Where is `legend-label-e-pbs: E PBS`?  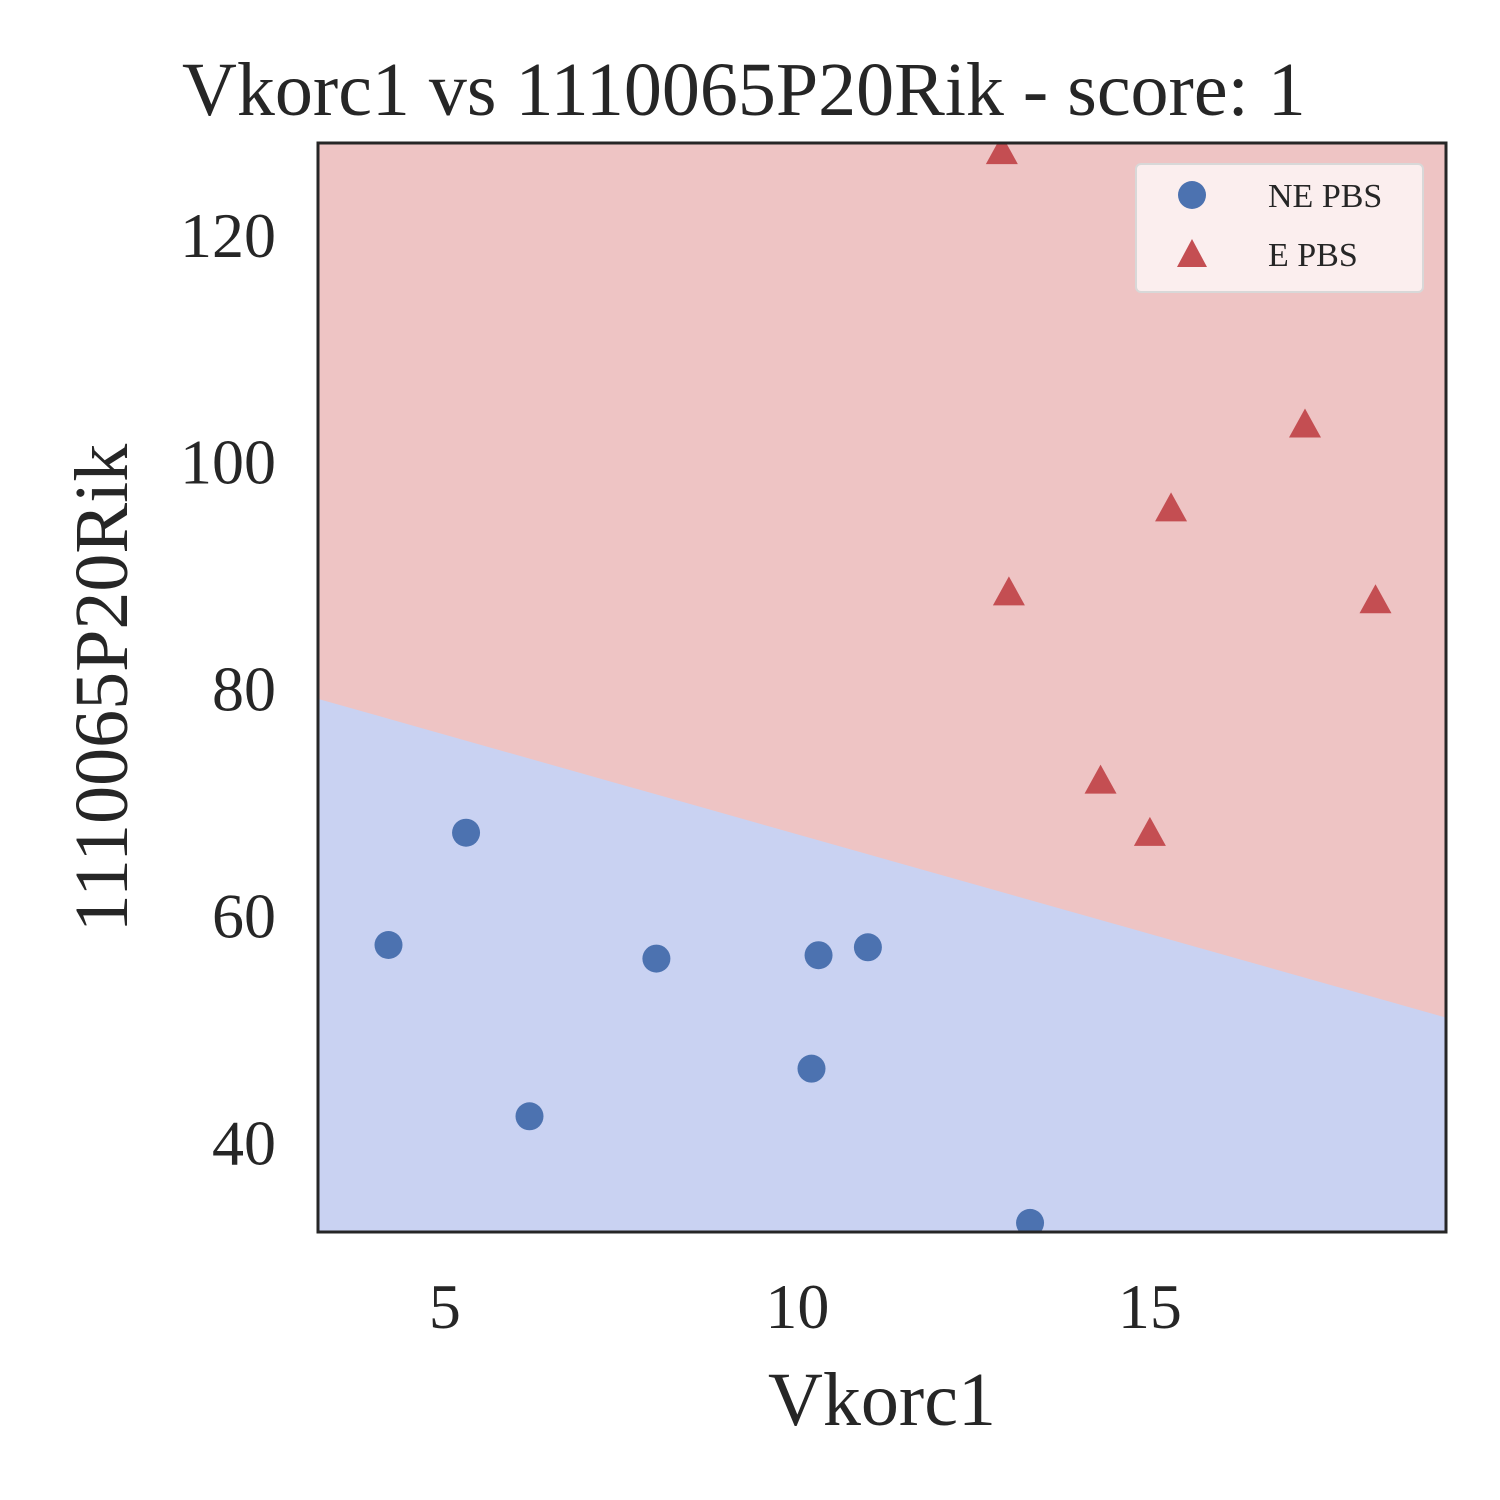
legend-label-e-pbs: E PBS is located at coordinates (1313, 255).